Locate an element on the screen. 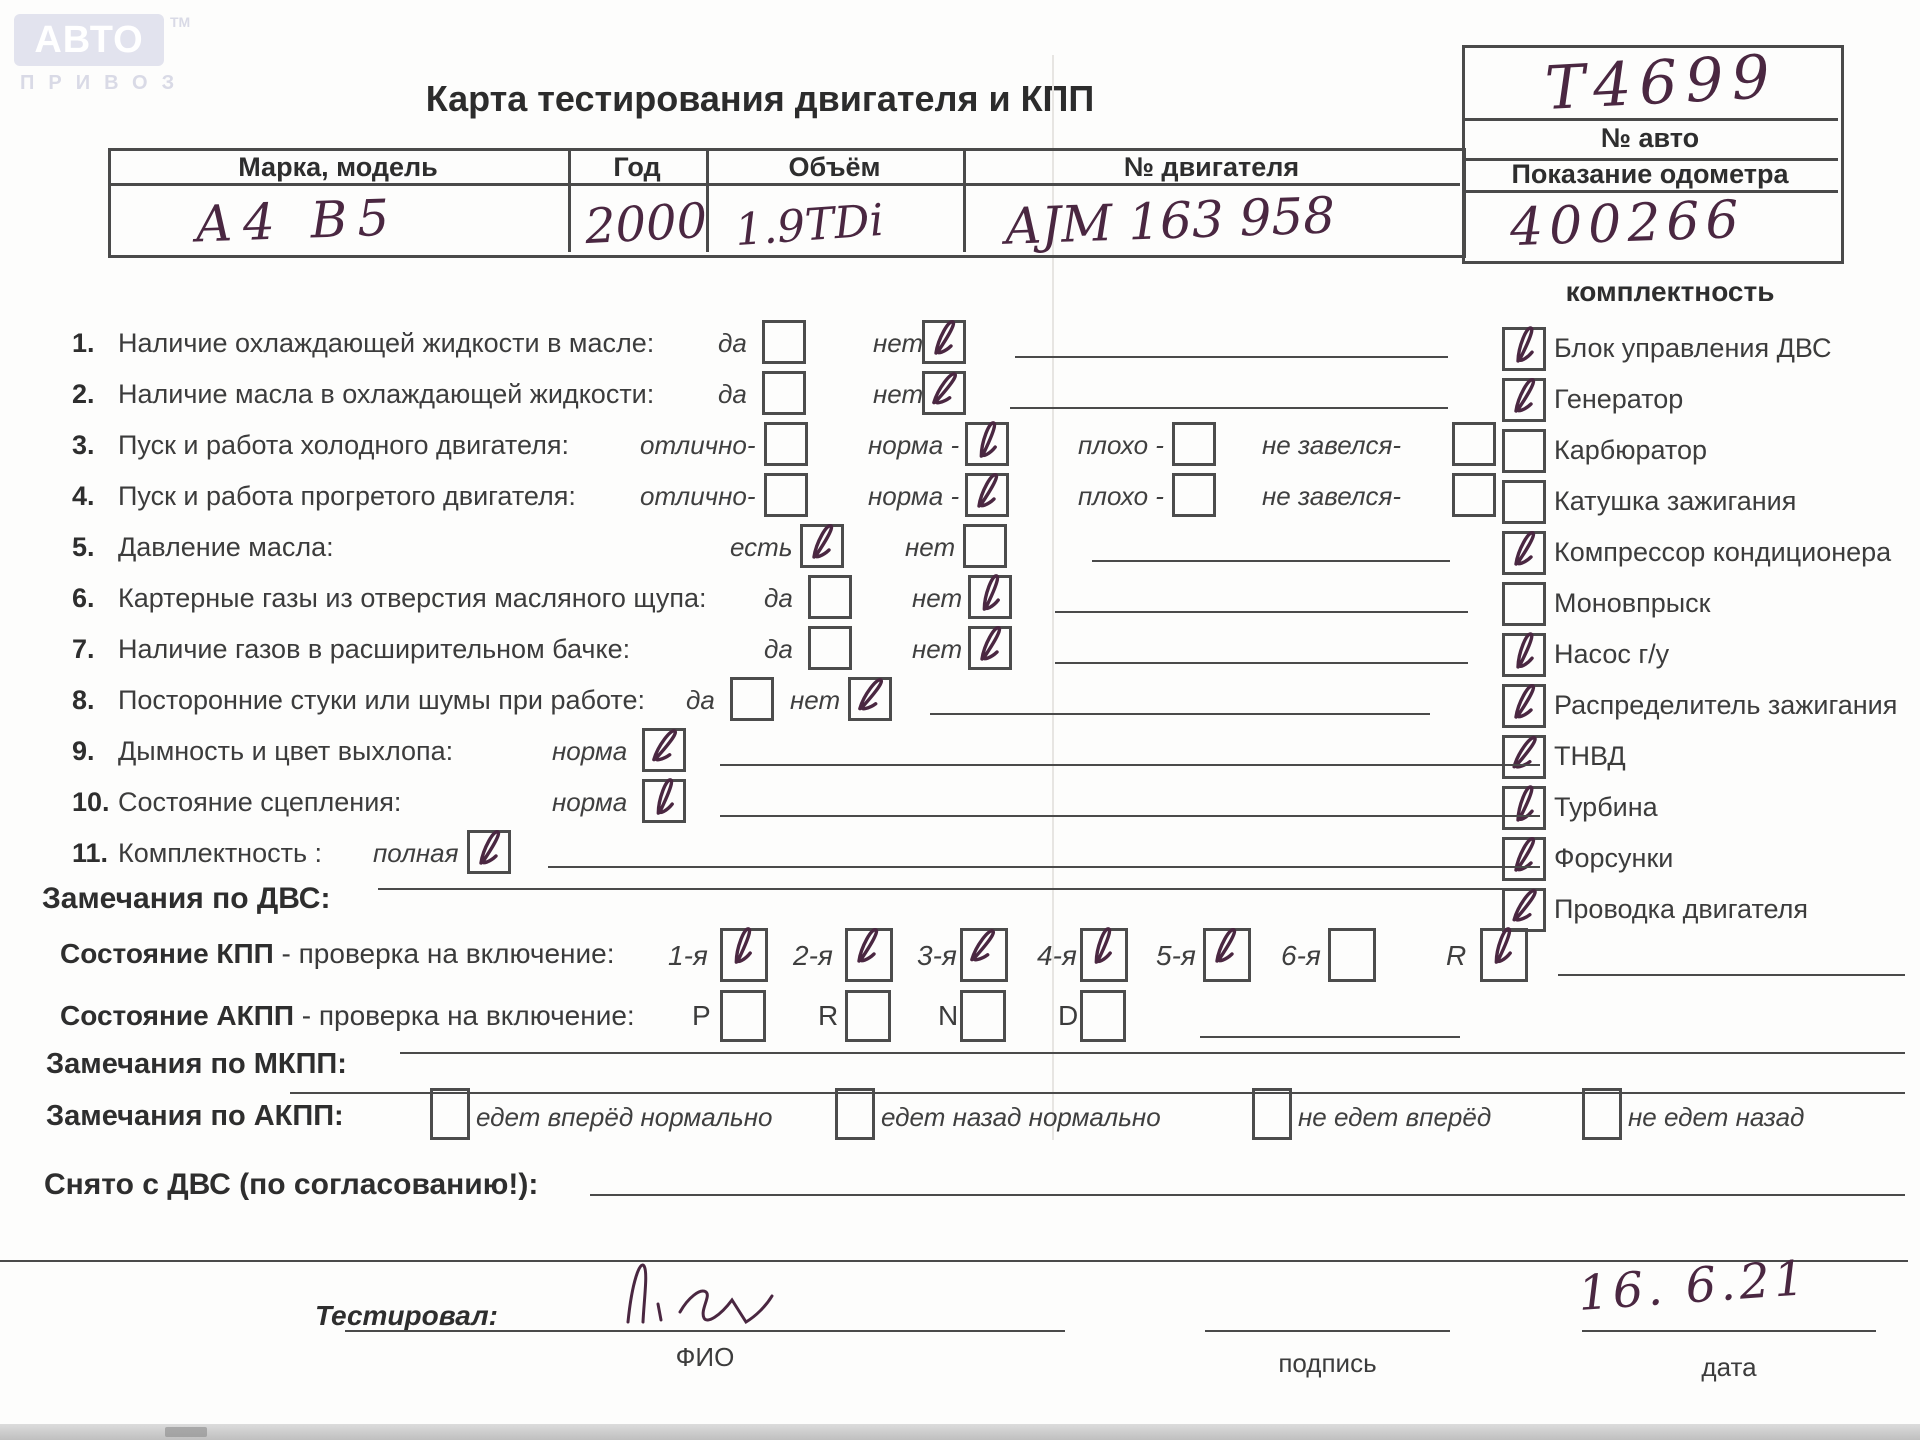 The width and height of the screenshot is (1920, 1440). check-10-option-0-checkbox is located at coordinates (664, 800).